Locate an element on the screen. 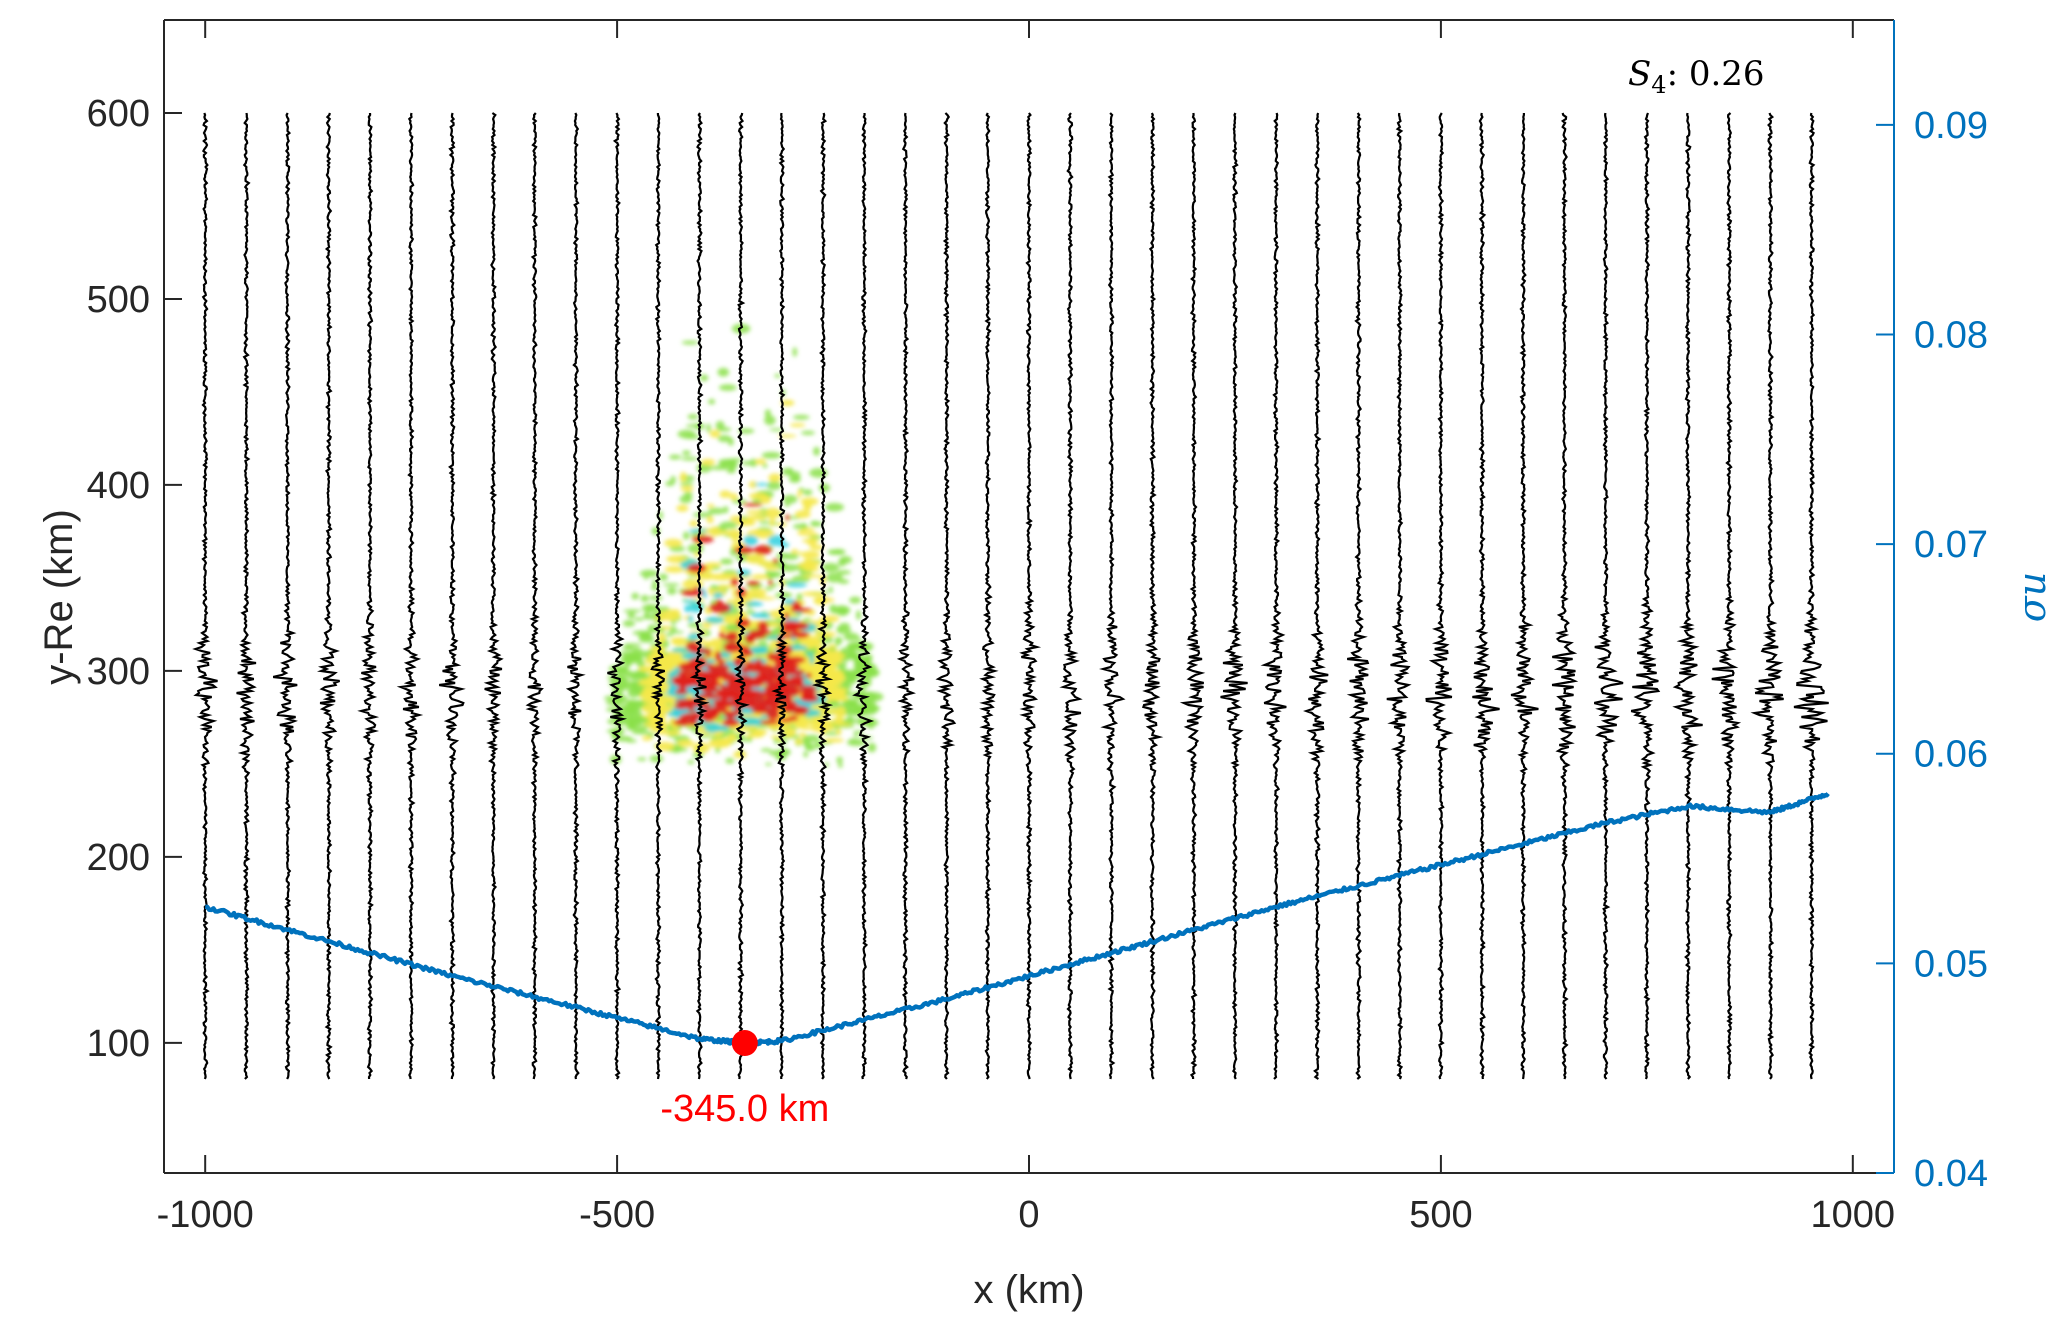 This screenshot has width=2067, height=1320. x-tick-label: -500 is located at coordinates (617, 1215).